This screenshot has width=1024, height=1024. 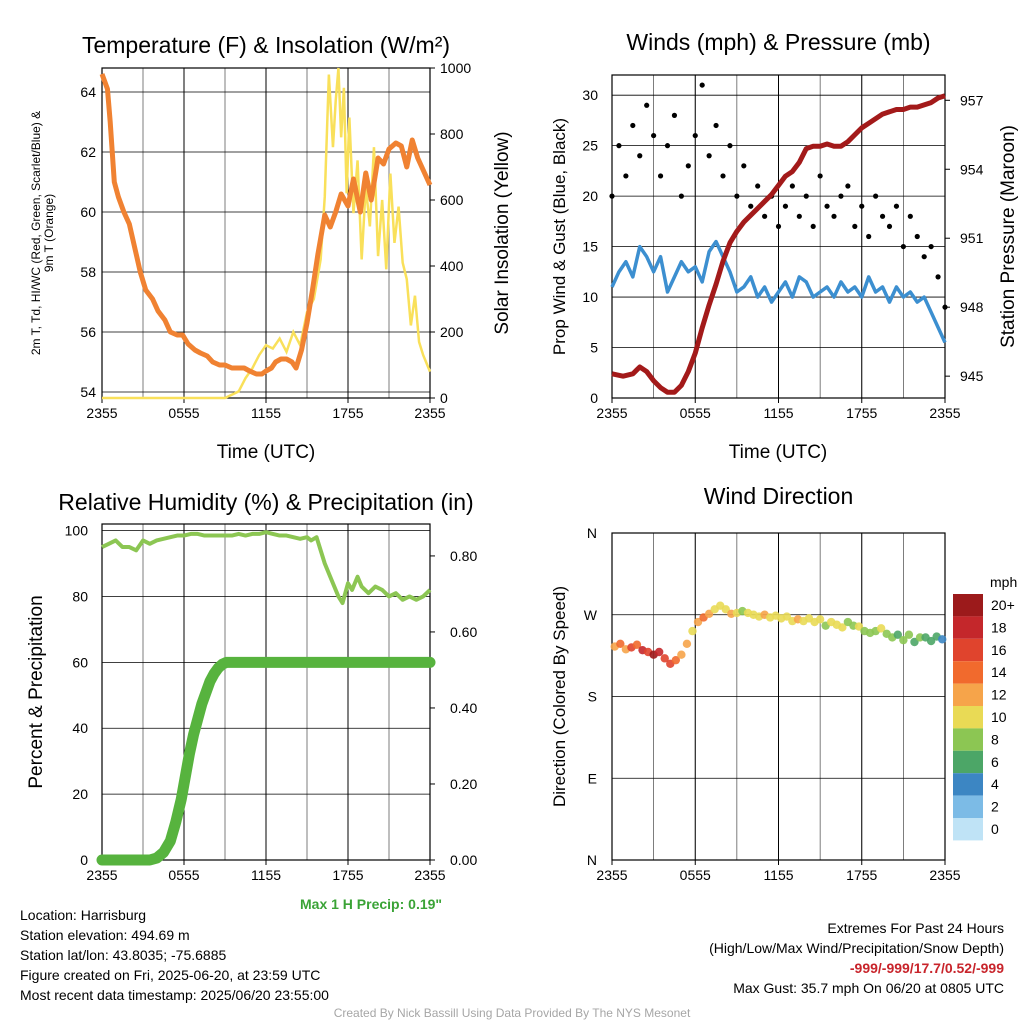 I want to click on wdir-ylabel: Direction (Colored By Speed), so click(x=559, y=696).